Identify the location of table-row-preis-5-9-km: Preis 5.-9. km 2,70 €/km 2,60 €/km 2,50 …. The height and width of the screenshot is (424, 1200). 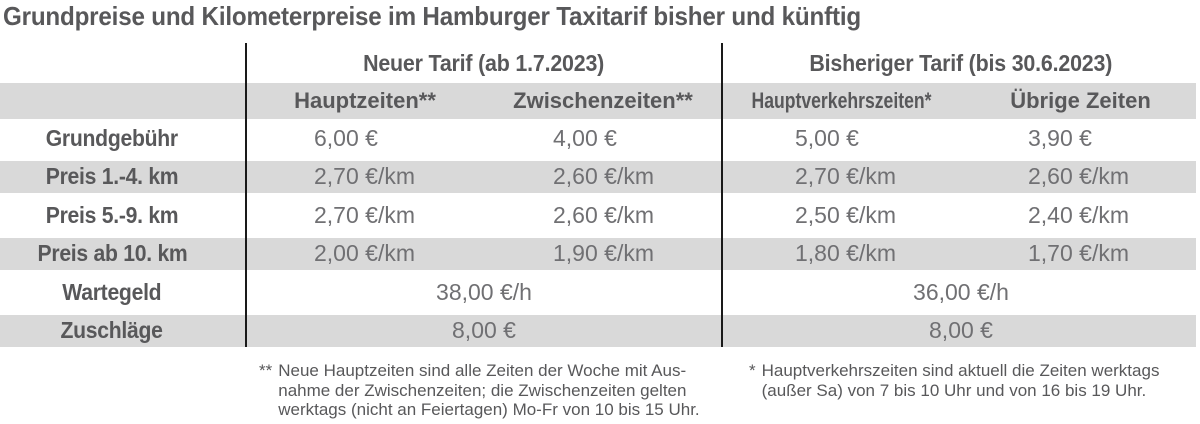
(600, 215).